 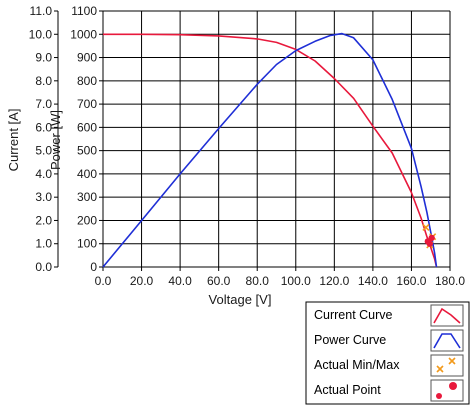 I want to click on y-tick-label-power: 100, so click(x=87, y=244).